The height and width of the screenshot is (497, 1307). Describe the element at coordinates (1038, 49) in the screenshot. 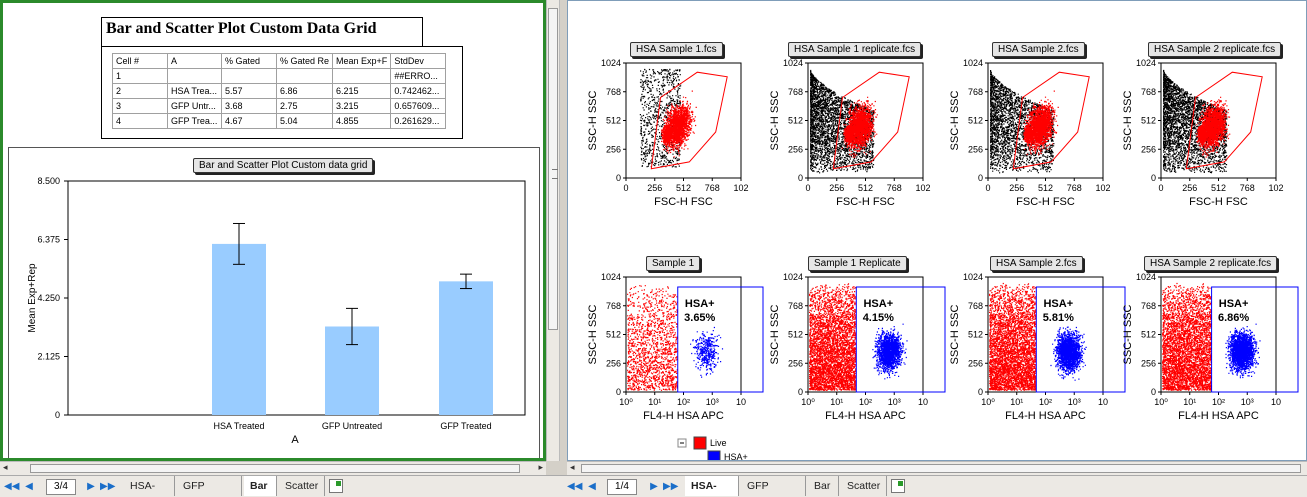

I see `plot-title-row1: HSA Sample 2.fcs` at that location.